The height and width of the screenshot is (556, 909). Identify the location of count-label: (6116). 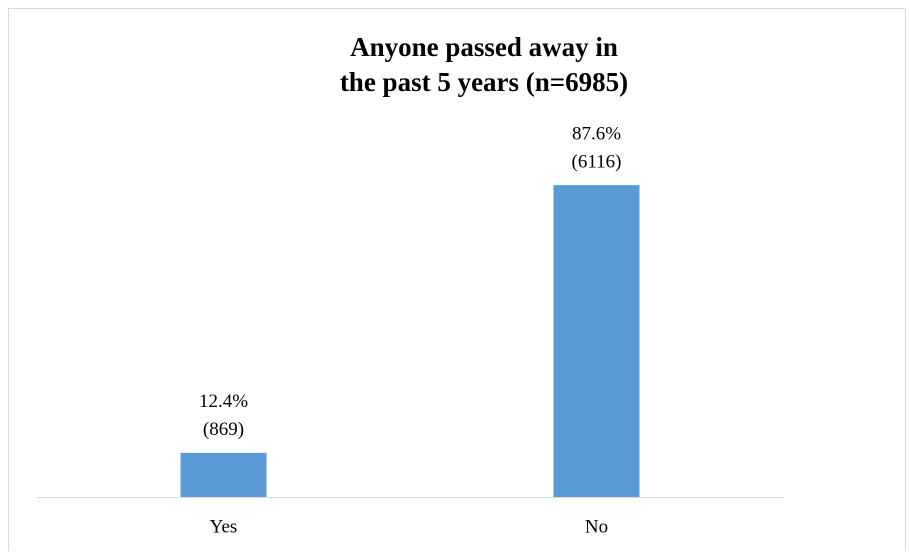
(597, 162).